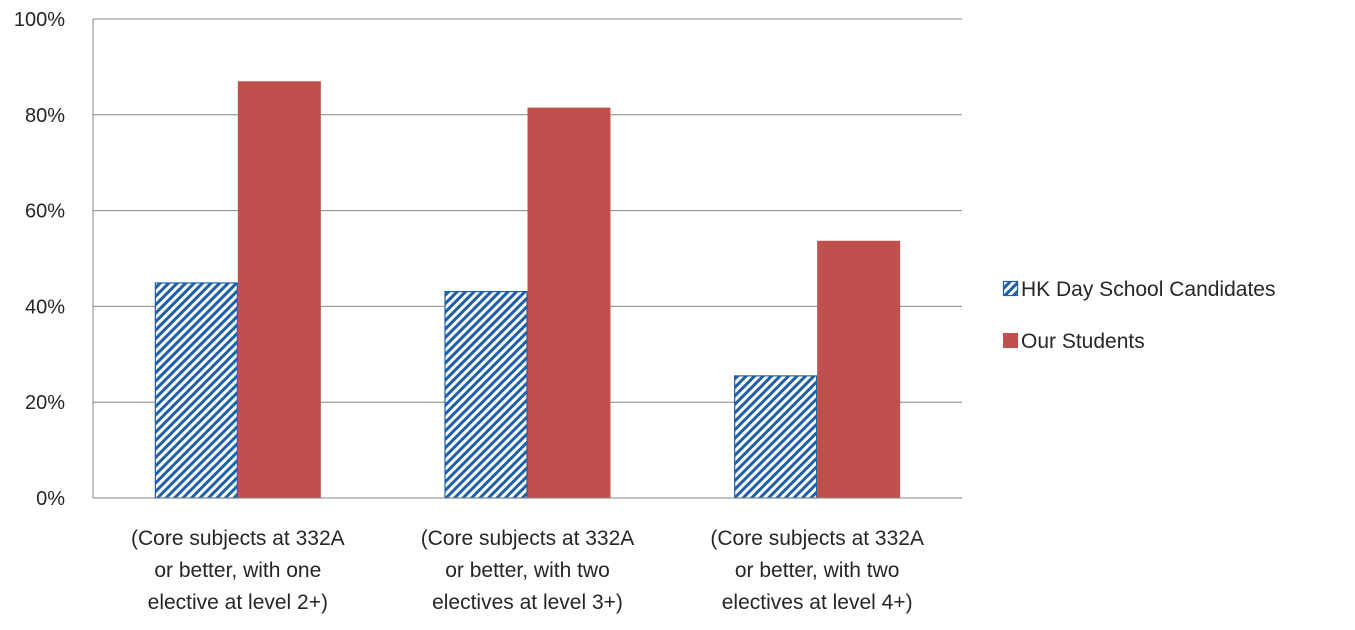  What do you see at coordinates (1148, 289) in the screenshot?
I see `legend-label: HK Day School Candidates` at bounding box center [1148, 289].